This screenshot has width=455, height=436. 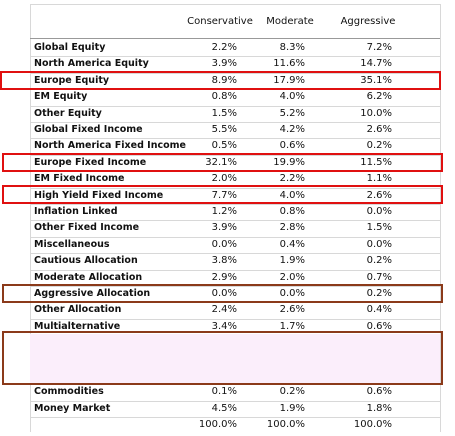 I want to click on cell-value: 32.1%, so click(x=221, y=162).